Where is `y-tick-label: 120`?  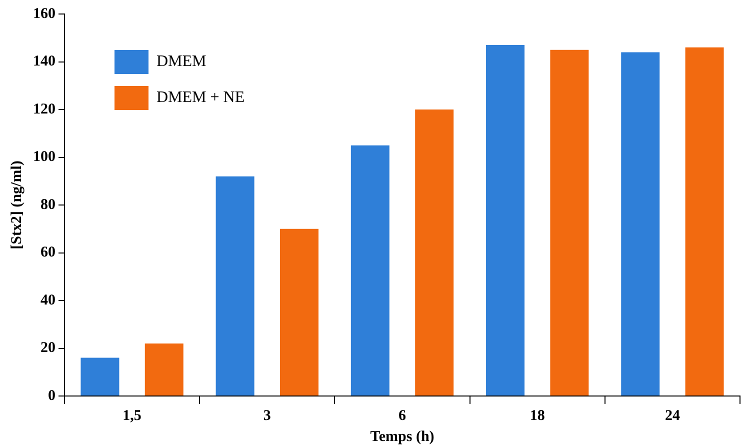 y-tick-label: 120 is located at coordinates (44, 109).